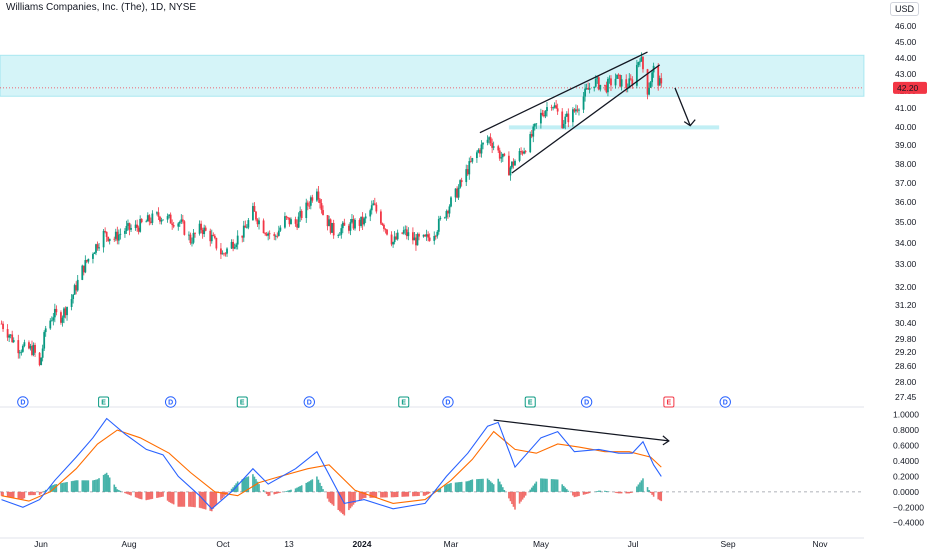  What do you see at coordinates (906, 397) in the screenshot?
I see `price-tick-label: 27.45` at bounding box center [906, 397].